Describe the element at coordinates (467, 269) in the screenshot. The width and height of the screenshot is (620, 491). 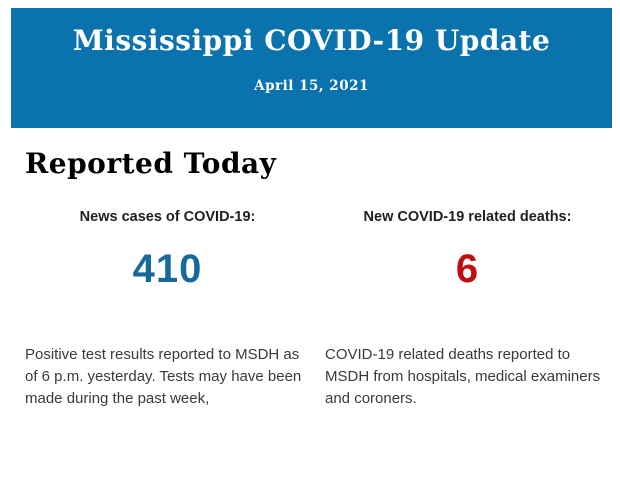
I see `new-deaths-value: 6` at that location.